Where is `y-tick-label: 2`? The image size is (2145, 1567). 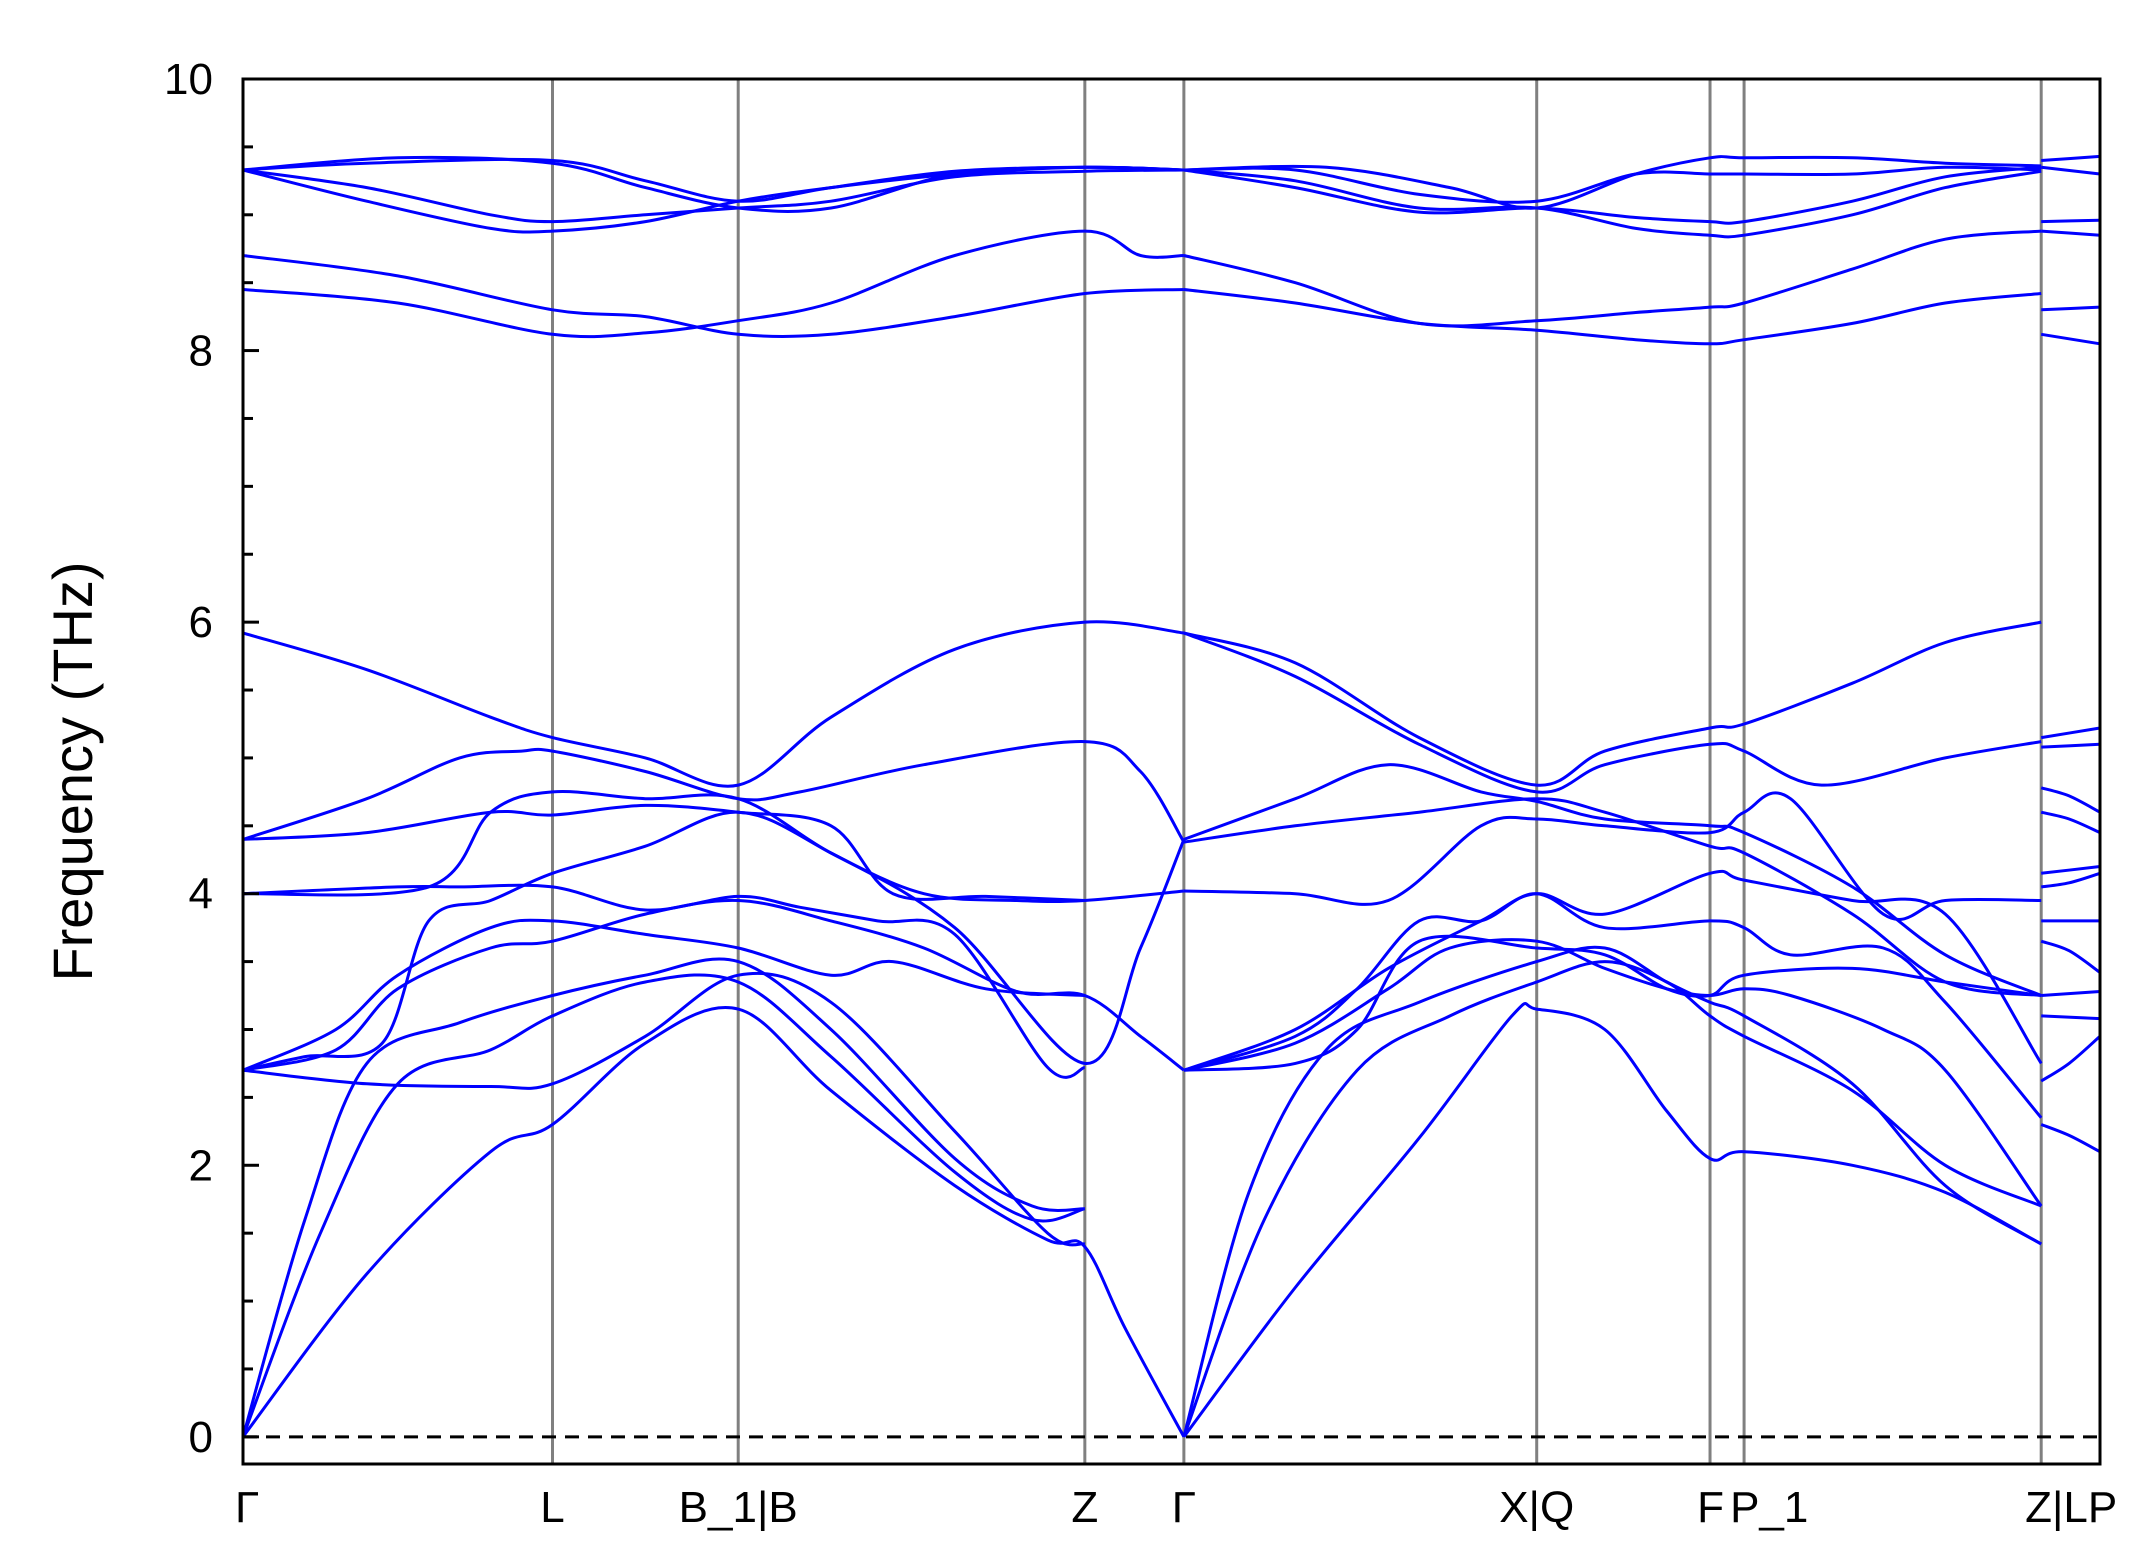 y-tick-label: 2 is located at coordinates (201, 1165).